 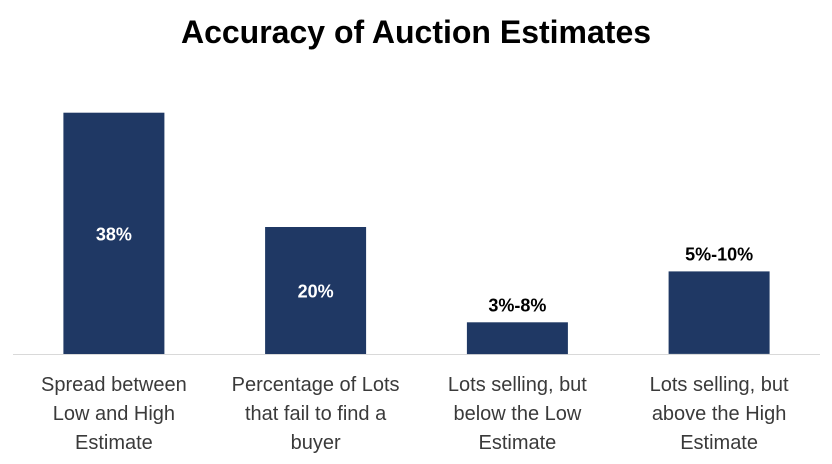 I want to click on category-label-line: Spread between, so click(x=114, y=385).